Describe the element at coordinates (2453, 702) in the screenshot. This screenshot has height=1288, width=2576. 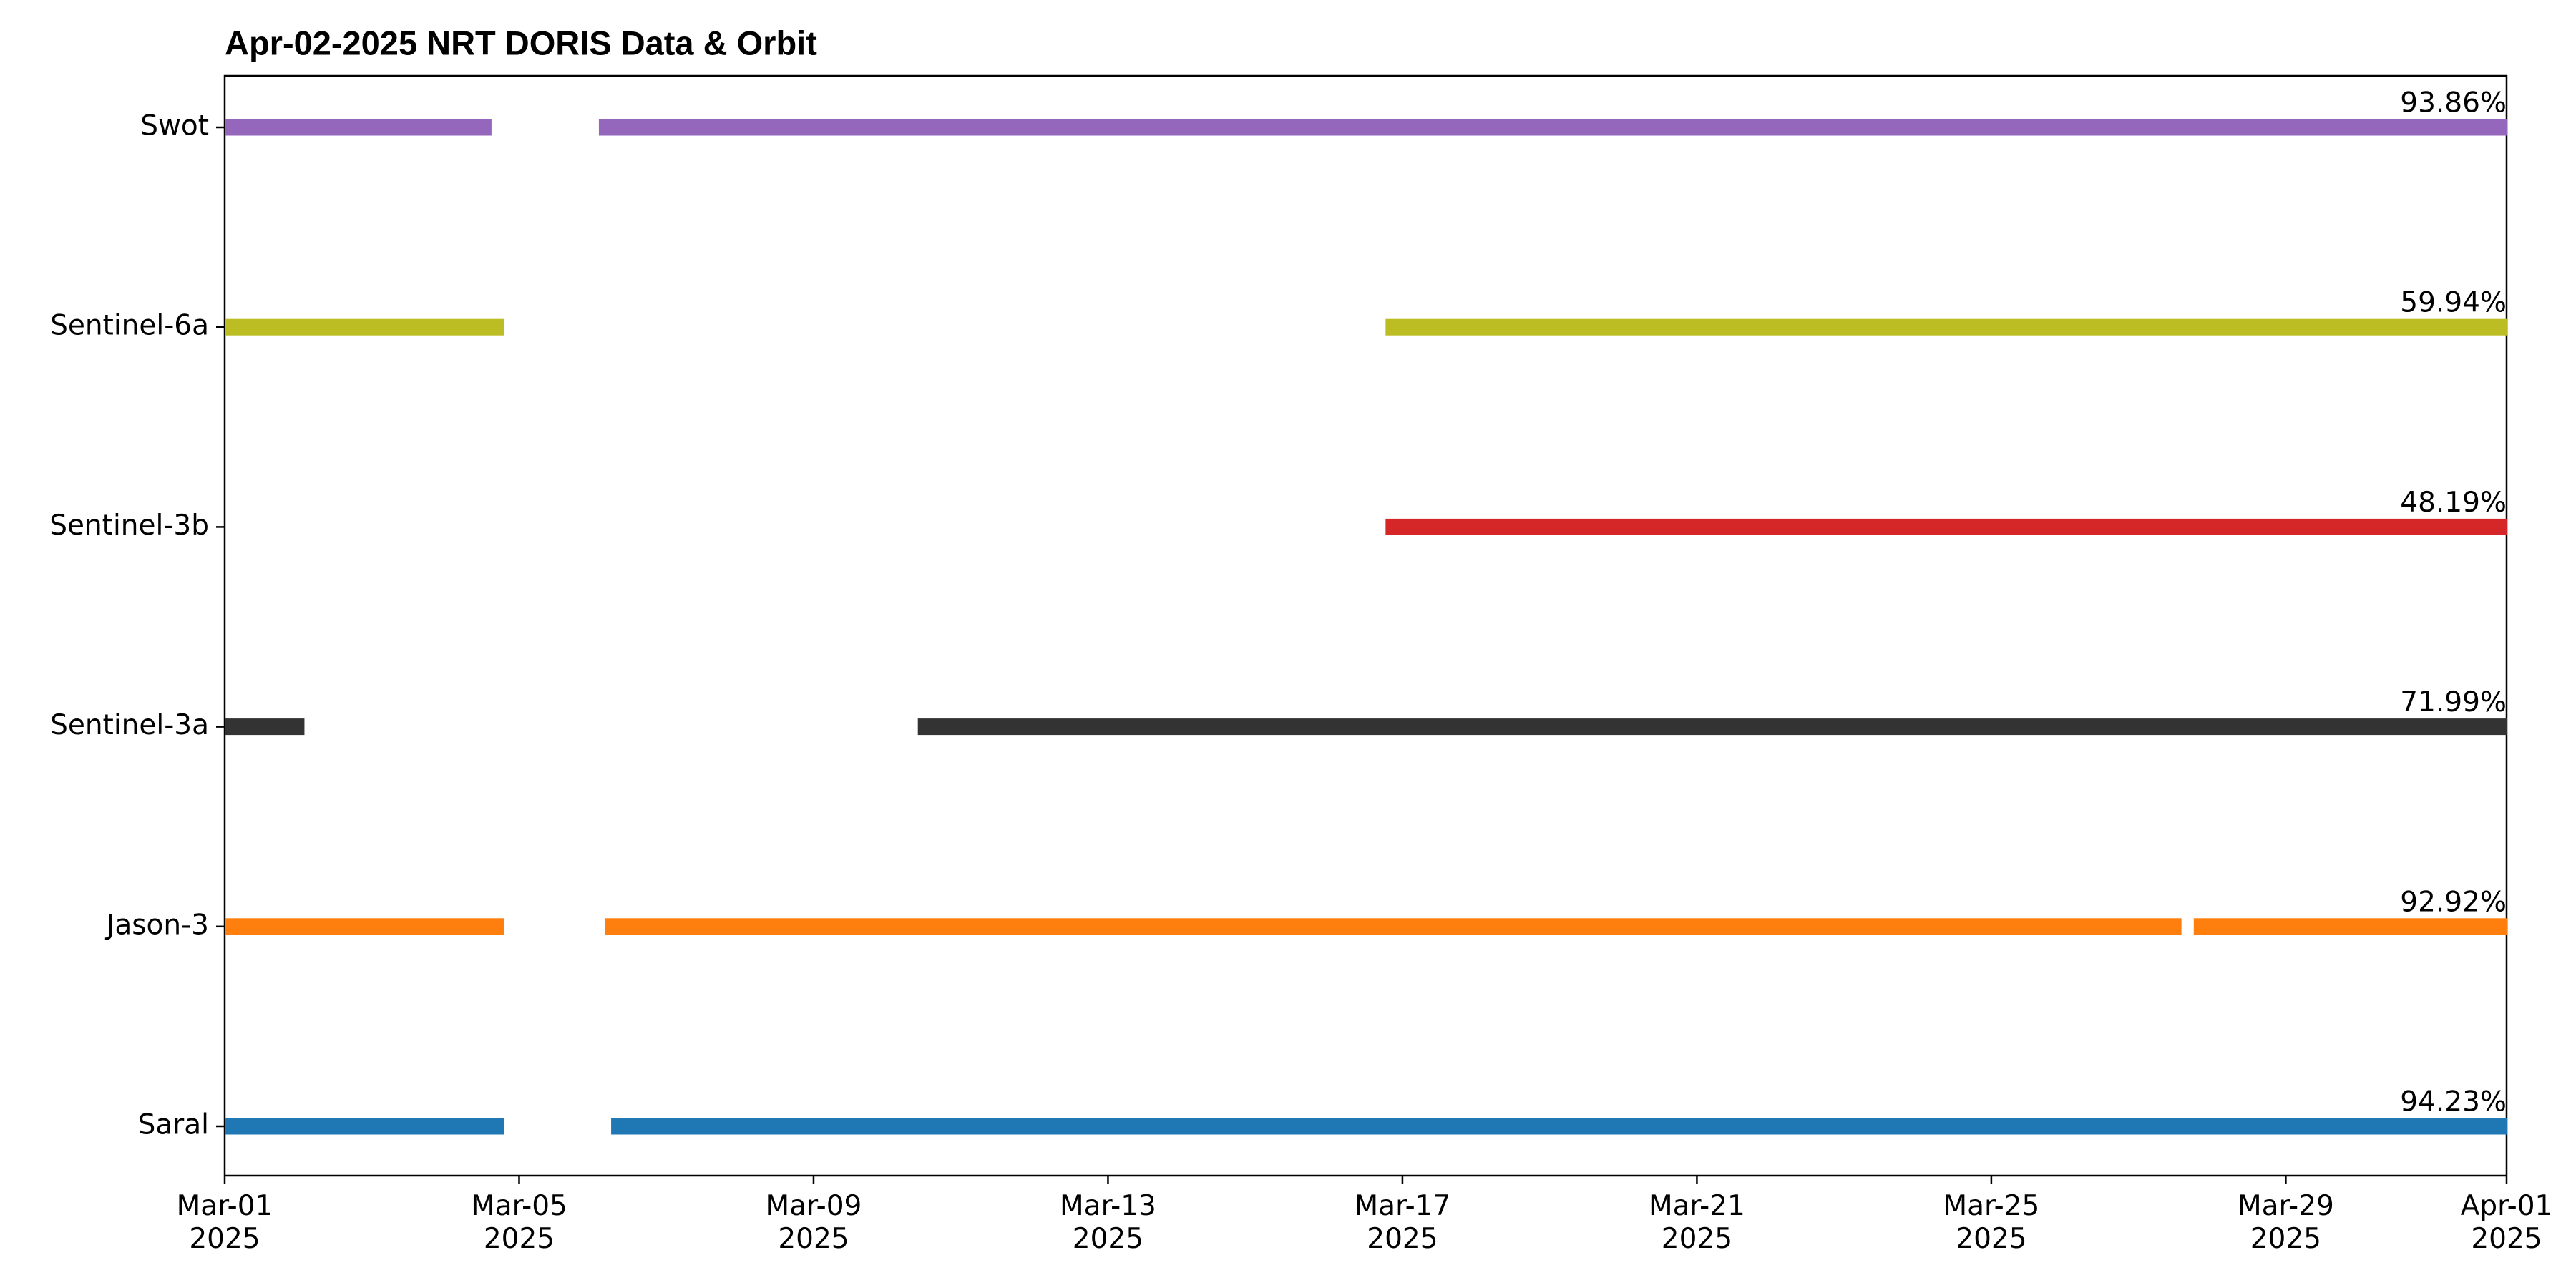
I see `coverage-label: 71.99%` at that location.